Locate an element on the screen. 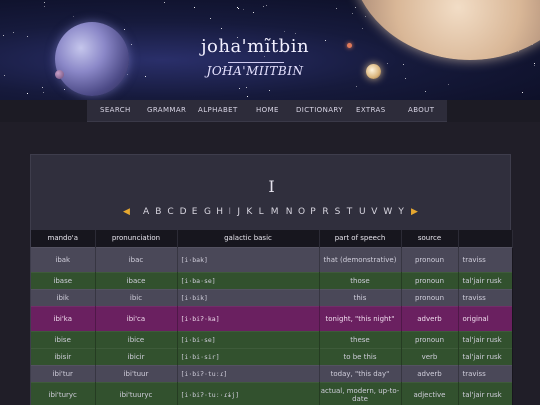 This screenshot has height=405, width=540. alphabet-letter-r: R is located at coordinates (325, 212).